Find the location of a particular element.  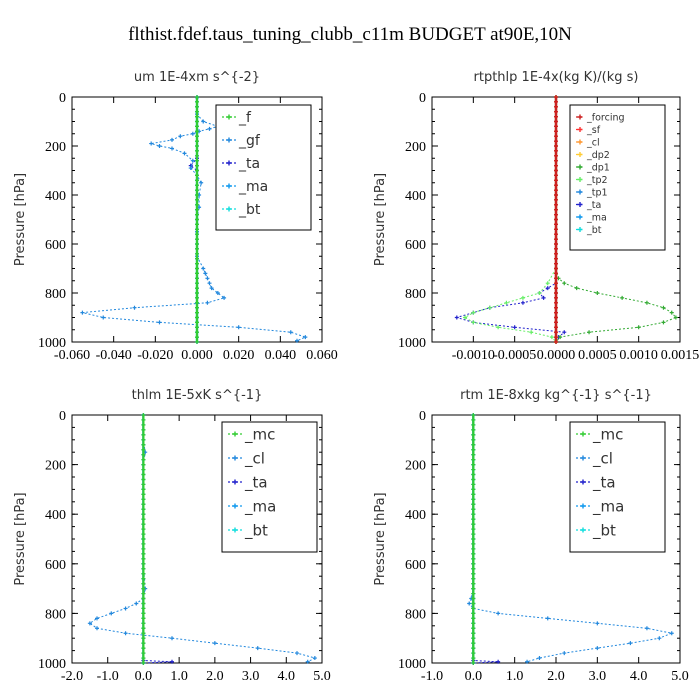

x-tick-label: 0.060 is located at coordinates (322, 355).